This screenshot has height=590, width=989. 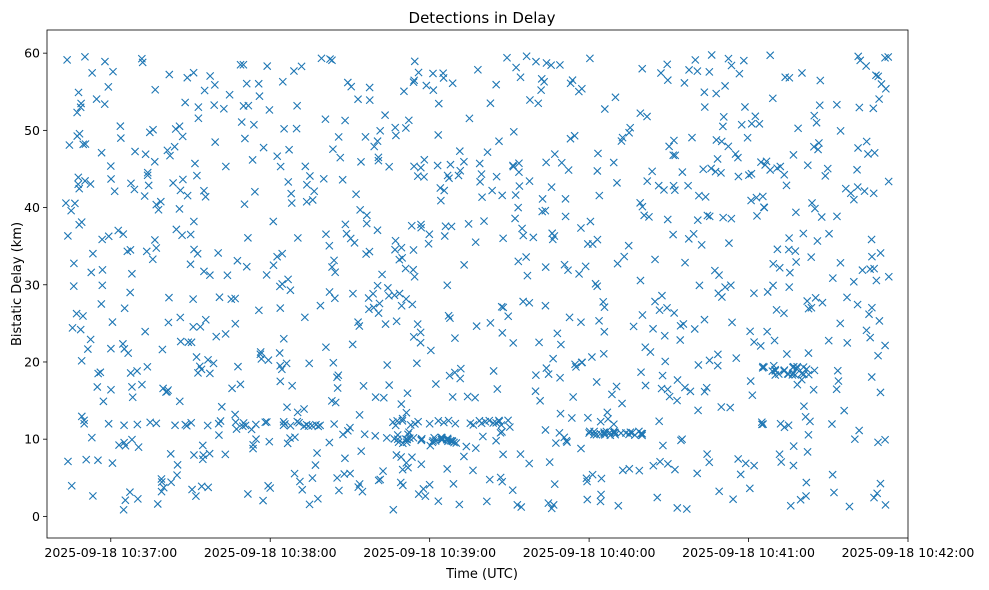 I want to click on x-tick-label: 2025-09-18 10:39:00, so click(x=429, y=552).